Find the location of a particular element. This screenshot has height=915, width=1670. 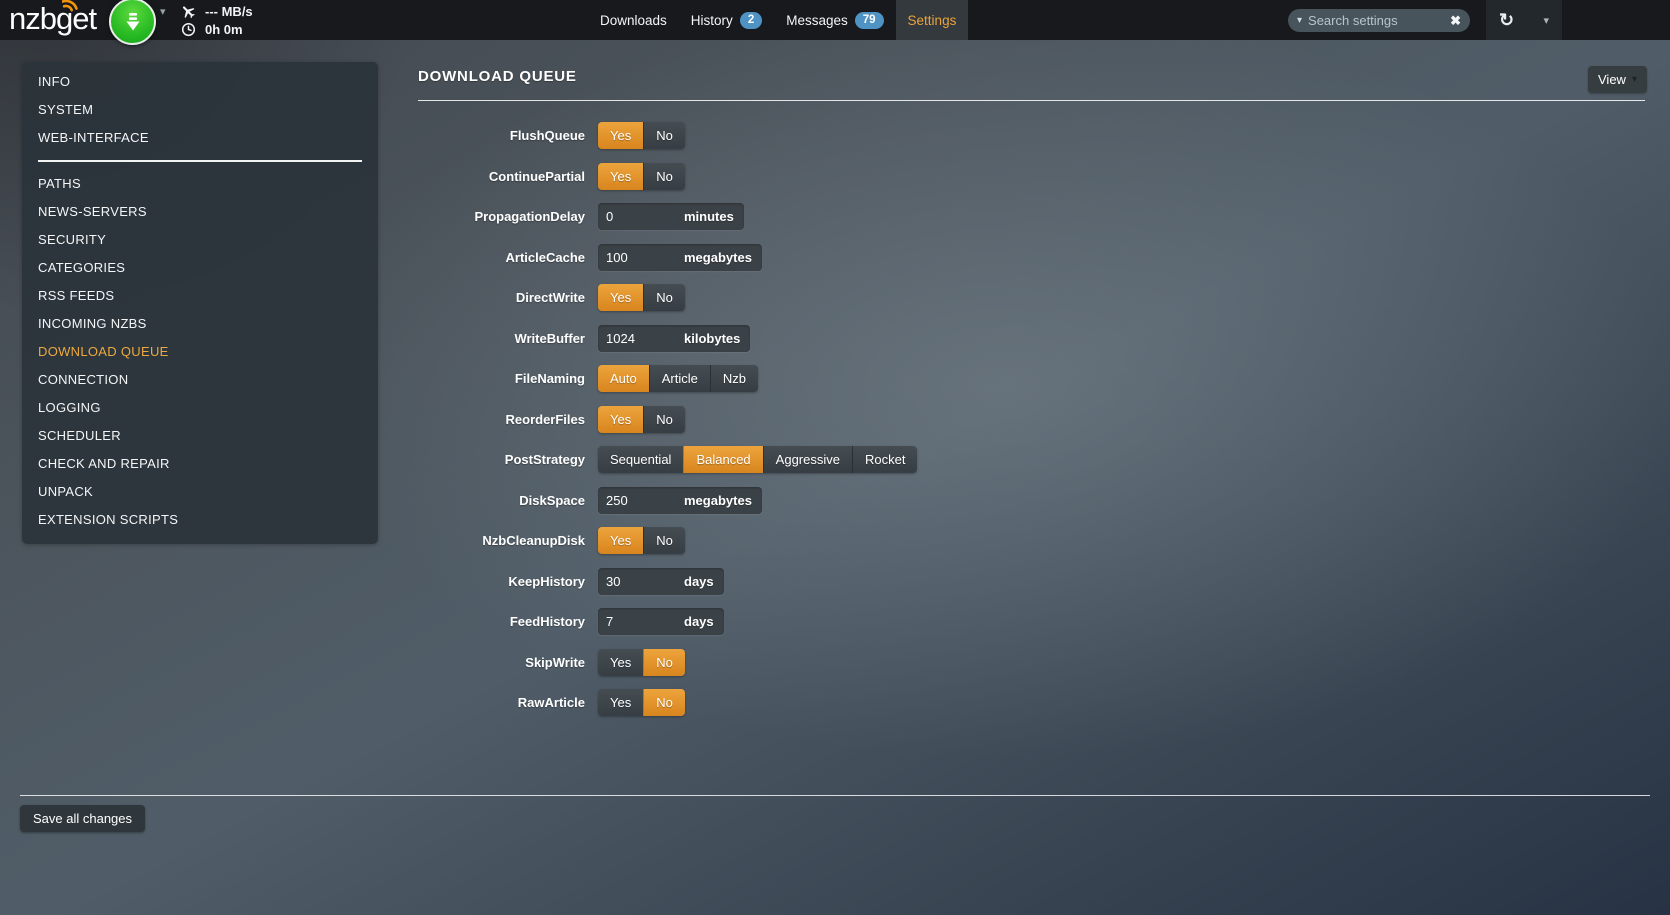

option-auto: Auto is located at coordinates (623, 378).